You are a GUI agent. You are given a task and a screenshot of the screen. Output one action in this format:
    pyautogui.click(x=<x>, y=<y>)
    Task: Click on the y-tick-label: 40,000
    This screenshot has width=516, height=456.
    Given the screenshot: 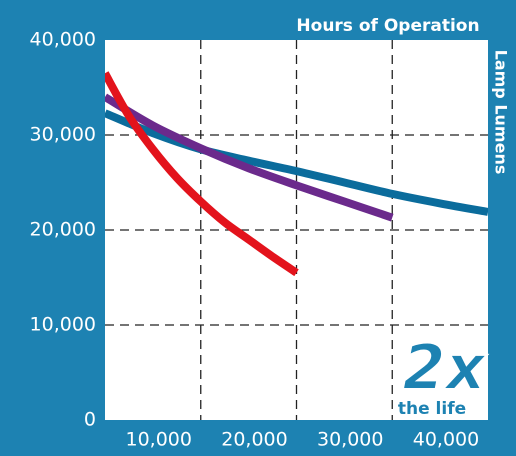 What is the action you would take?
    pyautogui.click(x=63, y=40)
    